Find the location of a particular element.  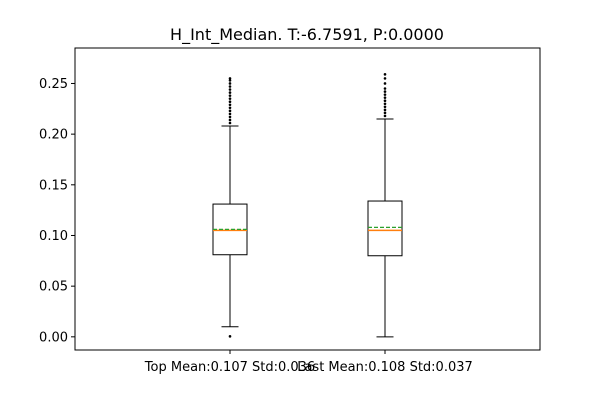

x-tick-label: Top Mean:0.107 Std:0.036 is located at coordinates (229, 367).